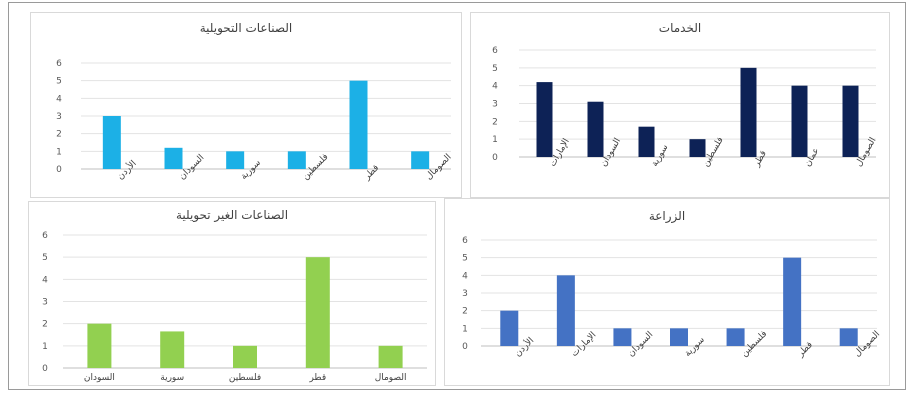 The image size is (913, 393). What do you see at coordinates (245, 378) in the screenshot?
I see `x-tick-label: فلسطين` at bounding box center [245, 378].